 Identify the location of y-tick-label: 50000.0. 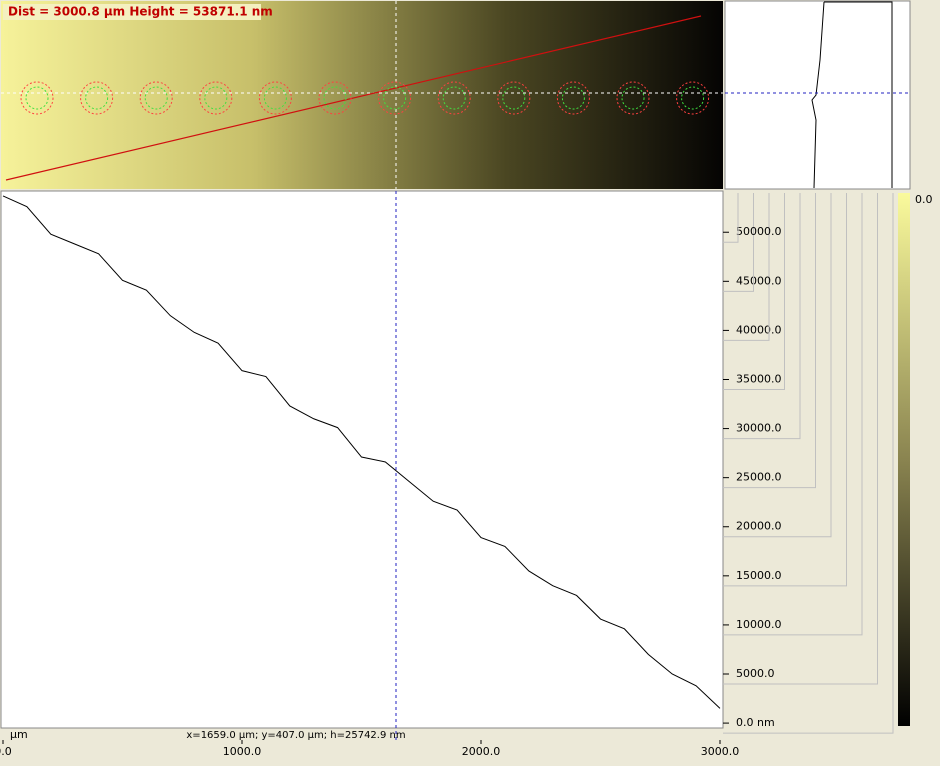
(759, 231).